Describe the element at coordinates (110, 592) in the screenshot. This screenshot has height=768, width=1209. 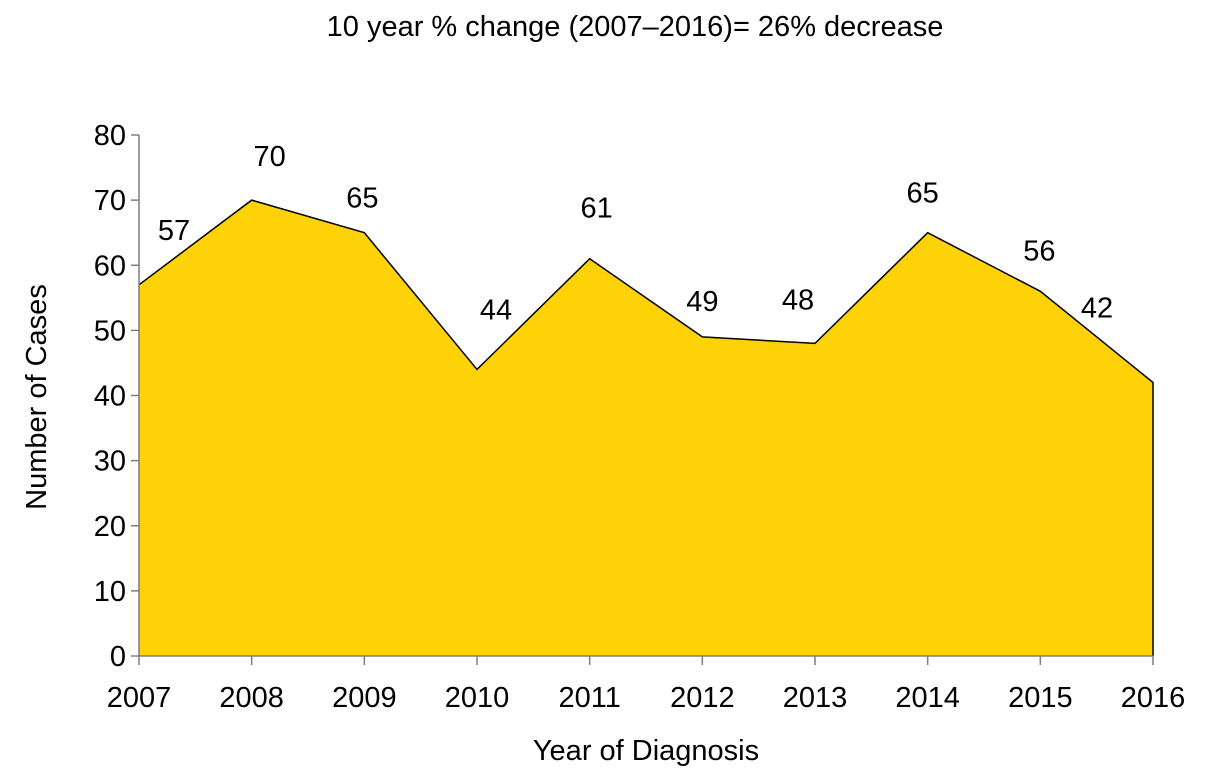
I see `y-tick-label: 10` at that location.